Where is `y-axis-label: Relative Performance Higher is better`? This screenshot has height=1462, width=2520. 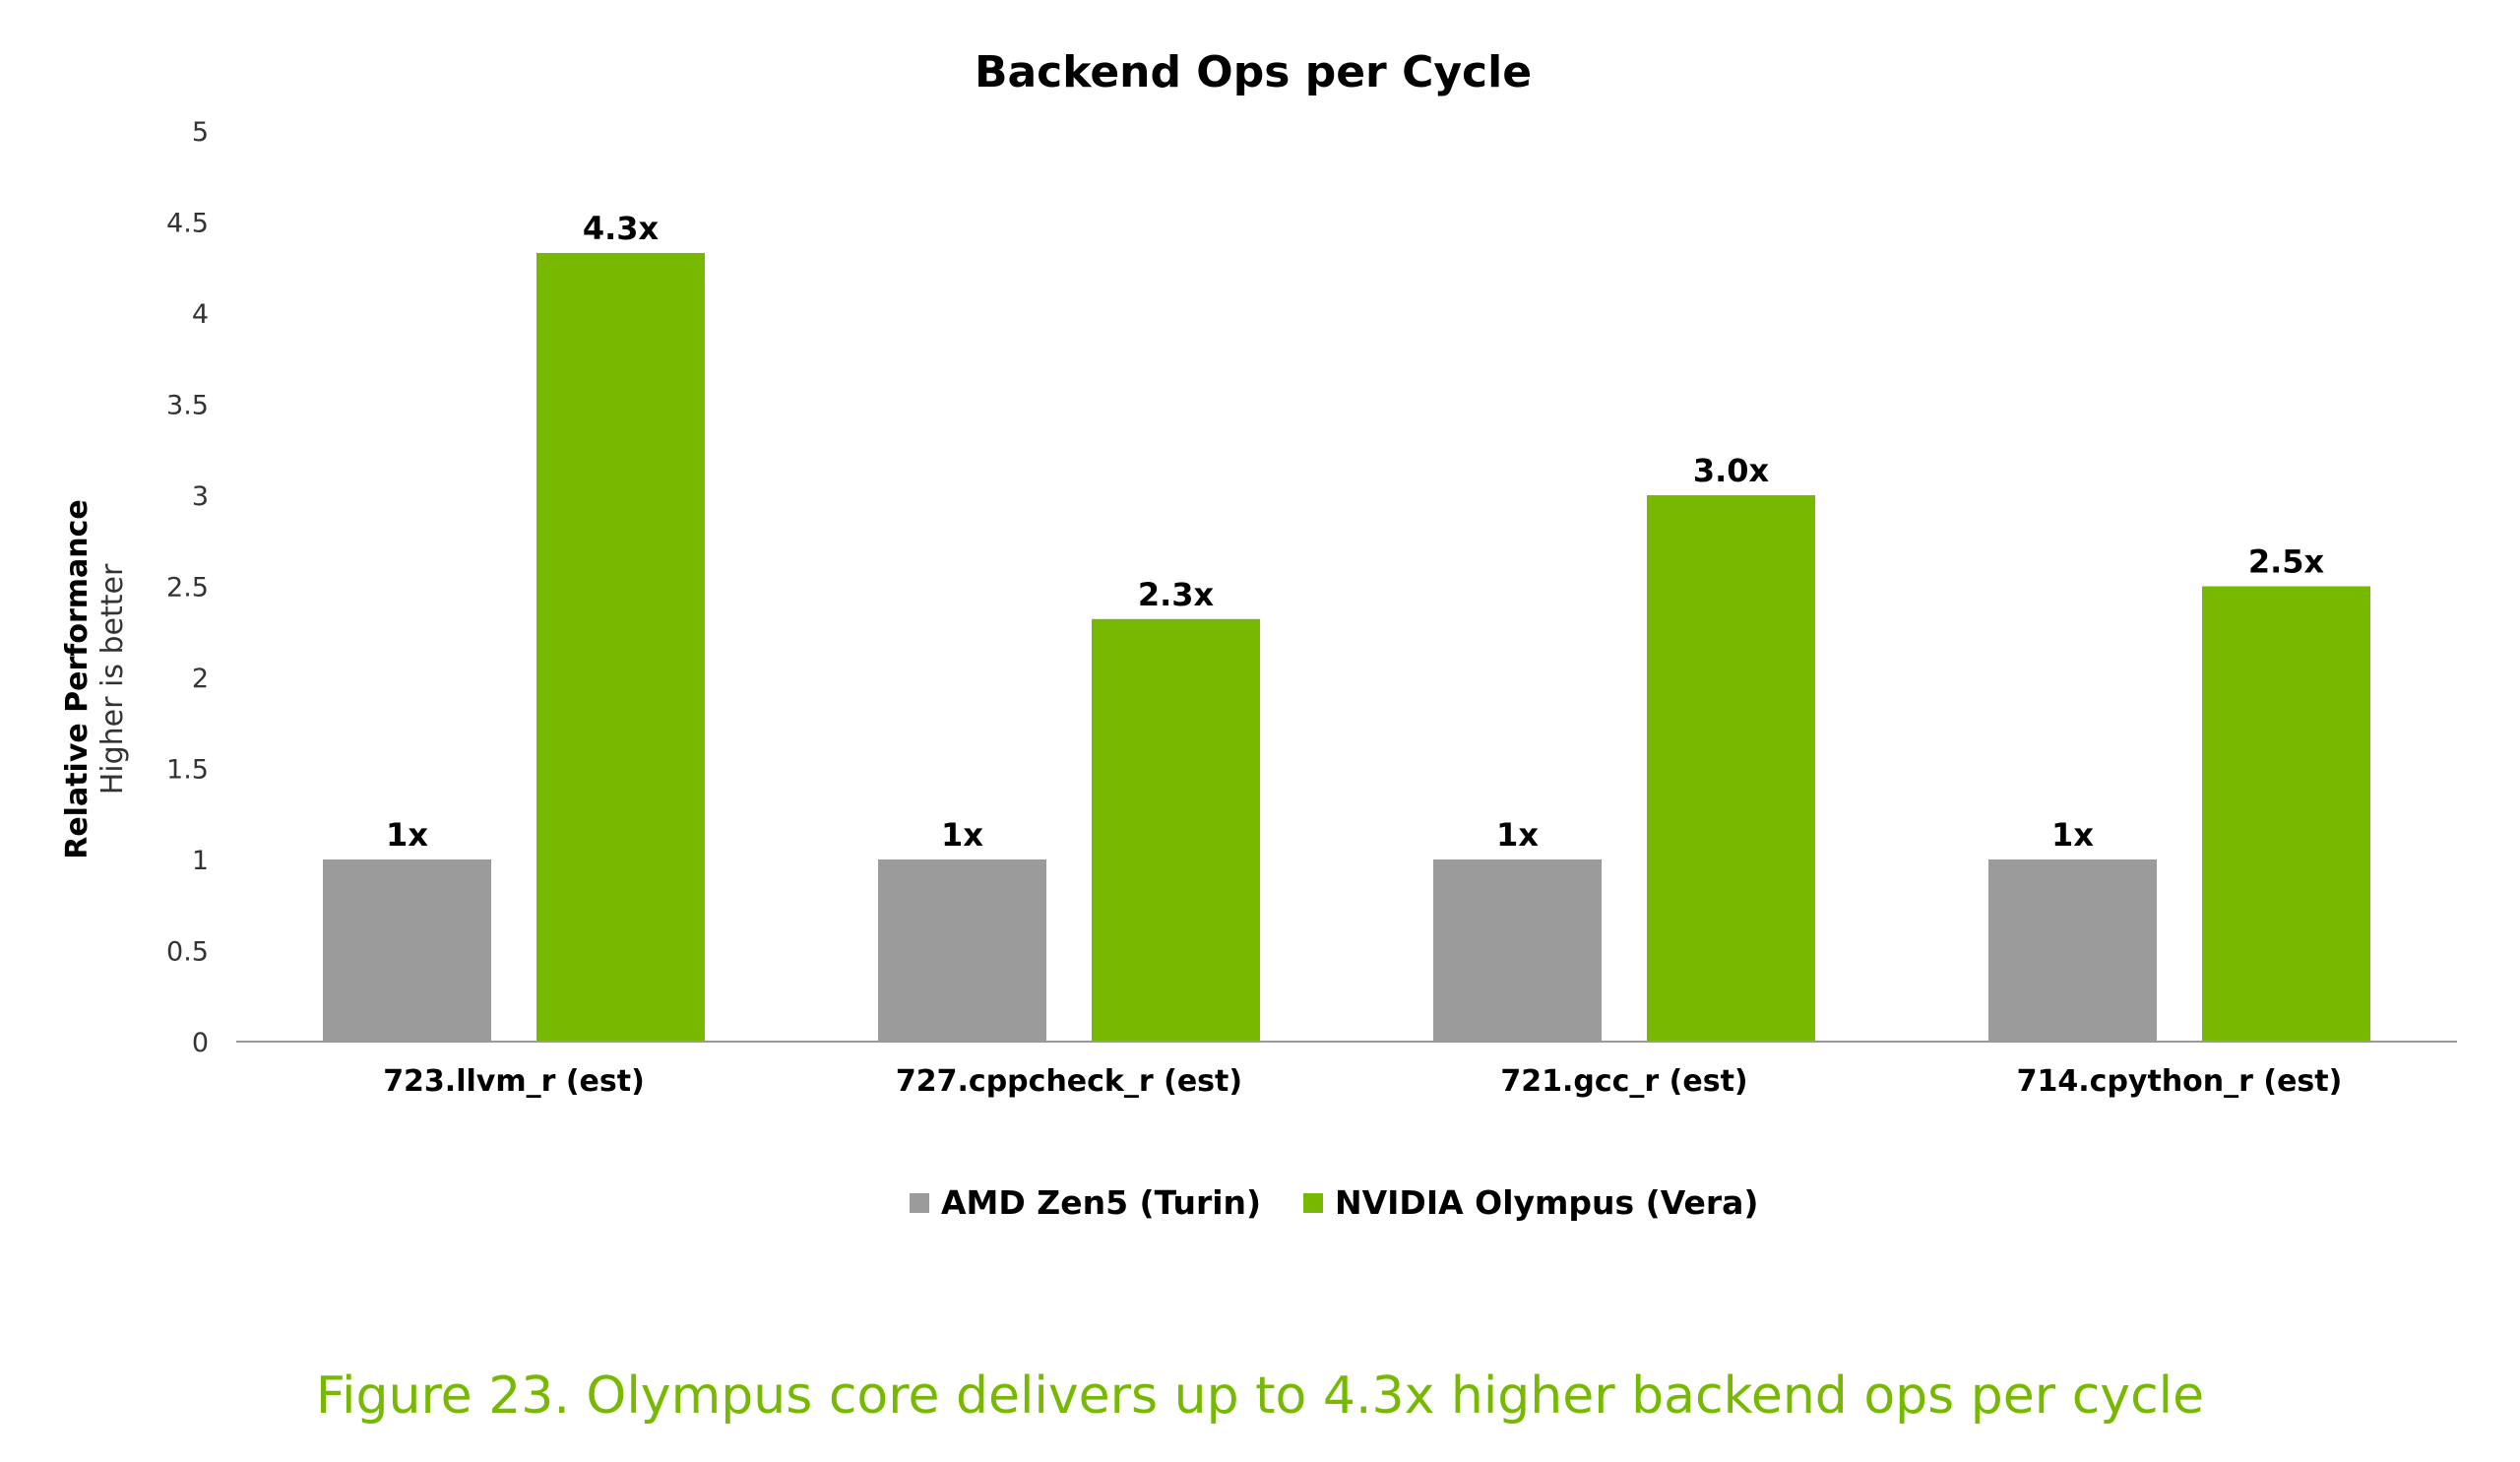
y-axis-label: Relative Performance Higher is better is located at coordinates (95, 679).